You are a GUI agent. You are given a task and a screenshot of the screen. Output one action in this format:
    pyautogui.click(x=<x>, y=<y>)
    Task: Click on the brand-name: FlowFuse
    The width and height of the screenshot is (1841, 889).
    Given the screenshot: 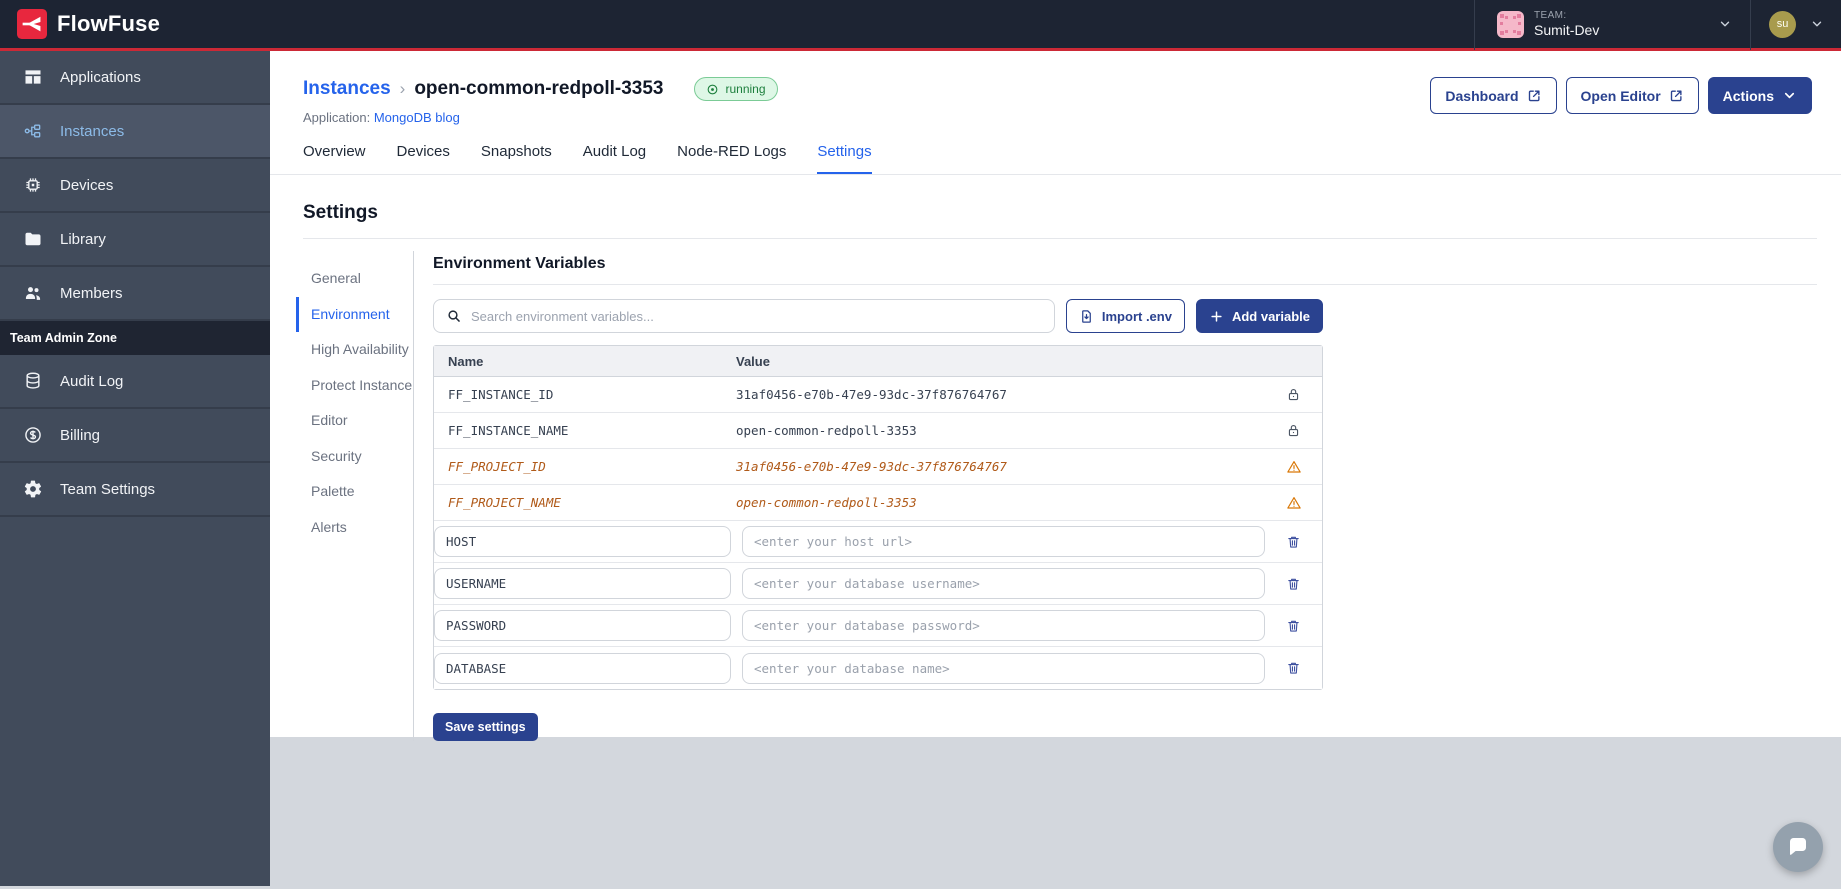 What is the action you would take?
    pyautogui.click(x=109, y=23)
    